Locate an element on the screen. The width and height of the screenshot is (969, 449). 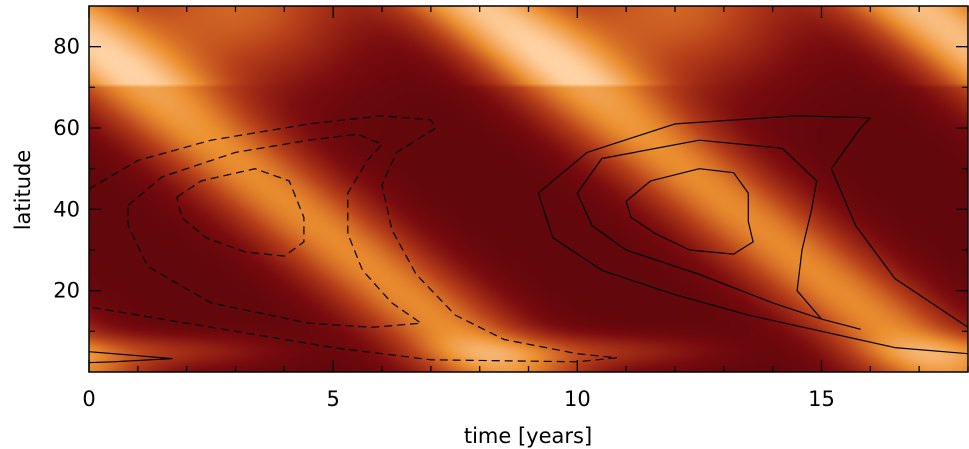
contour-solid-middle is located at coordinates (718, 234).